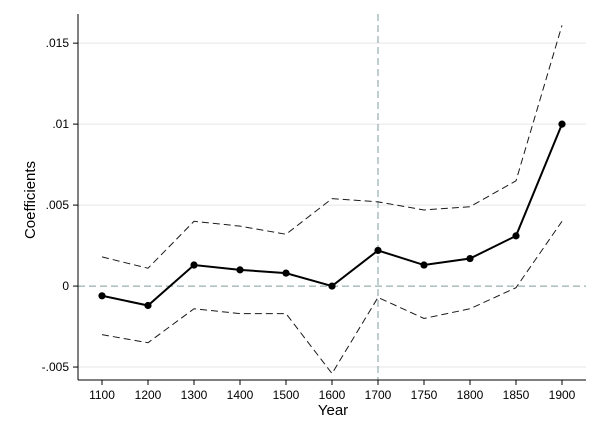 The image size is (600, 437). Describe the element at coordinates (102, 395) in the screenshot. I see `x-tick-label: 1100` at that location.